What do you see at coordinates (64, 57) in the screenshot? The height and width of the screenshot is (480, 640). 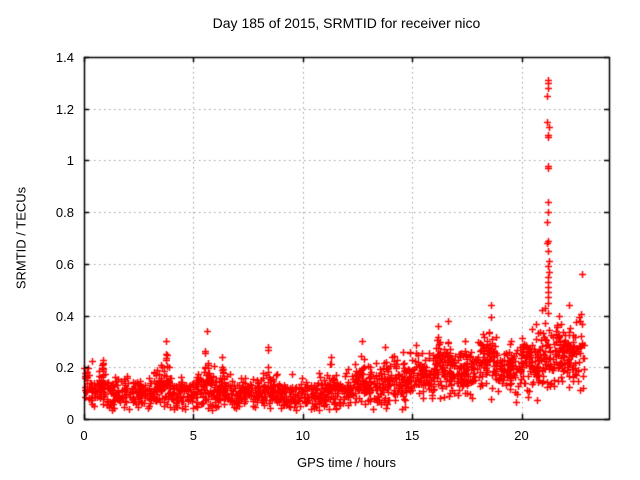 I see `y-tick-label: 1.4` at bounding box center [64, 57].